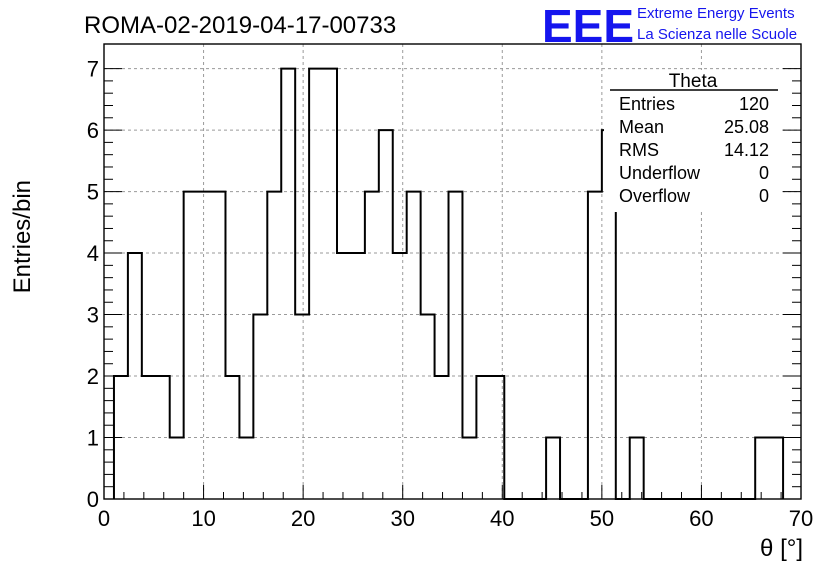 The height and width of the screenshot is (572, 836). I want to click on stats-box-title: Theta, so click(693, 81).